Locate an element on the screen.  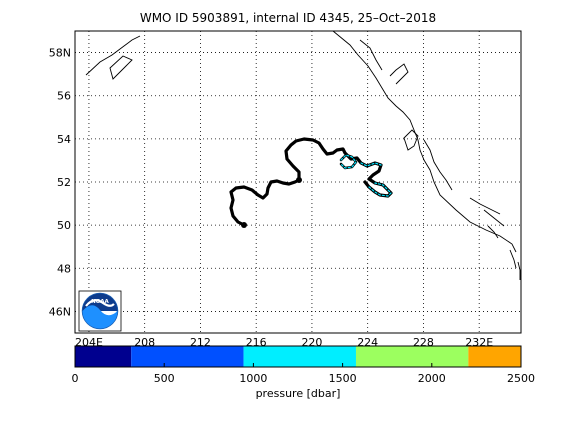
lat-tick-label: 54 is located at coordinates (64, 139).